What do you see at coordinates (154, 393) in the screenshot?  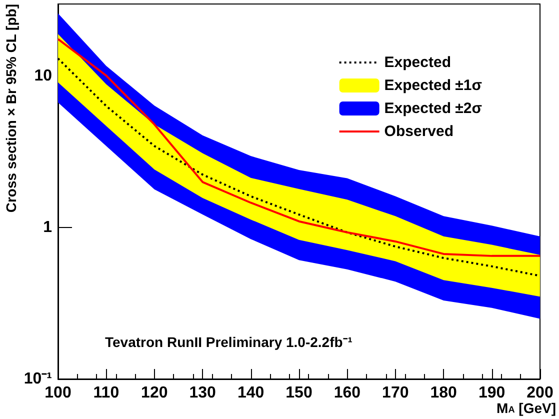 I see `x-tick-label: 120` at bounding box center [154, 393].